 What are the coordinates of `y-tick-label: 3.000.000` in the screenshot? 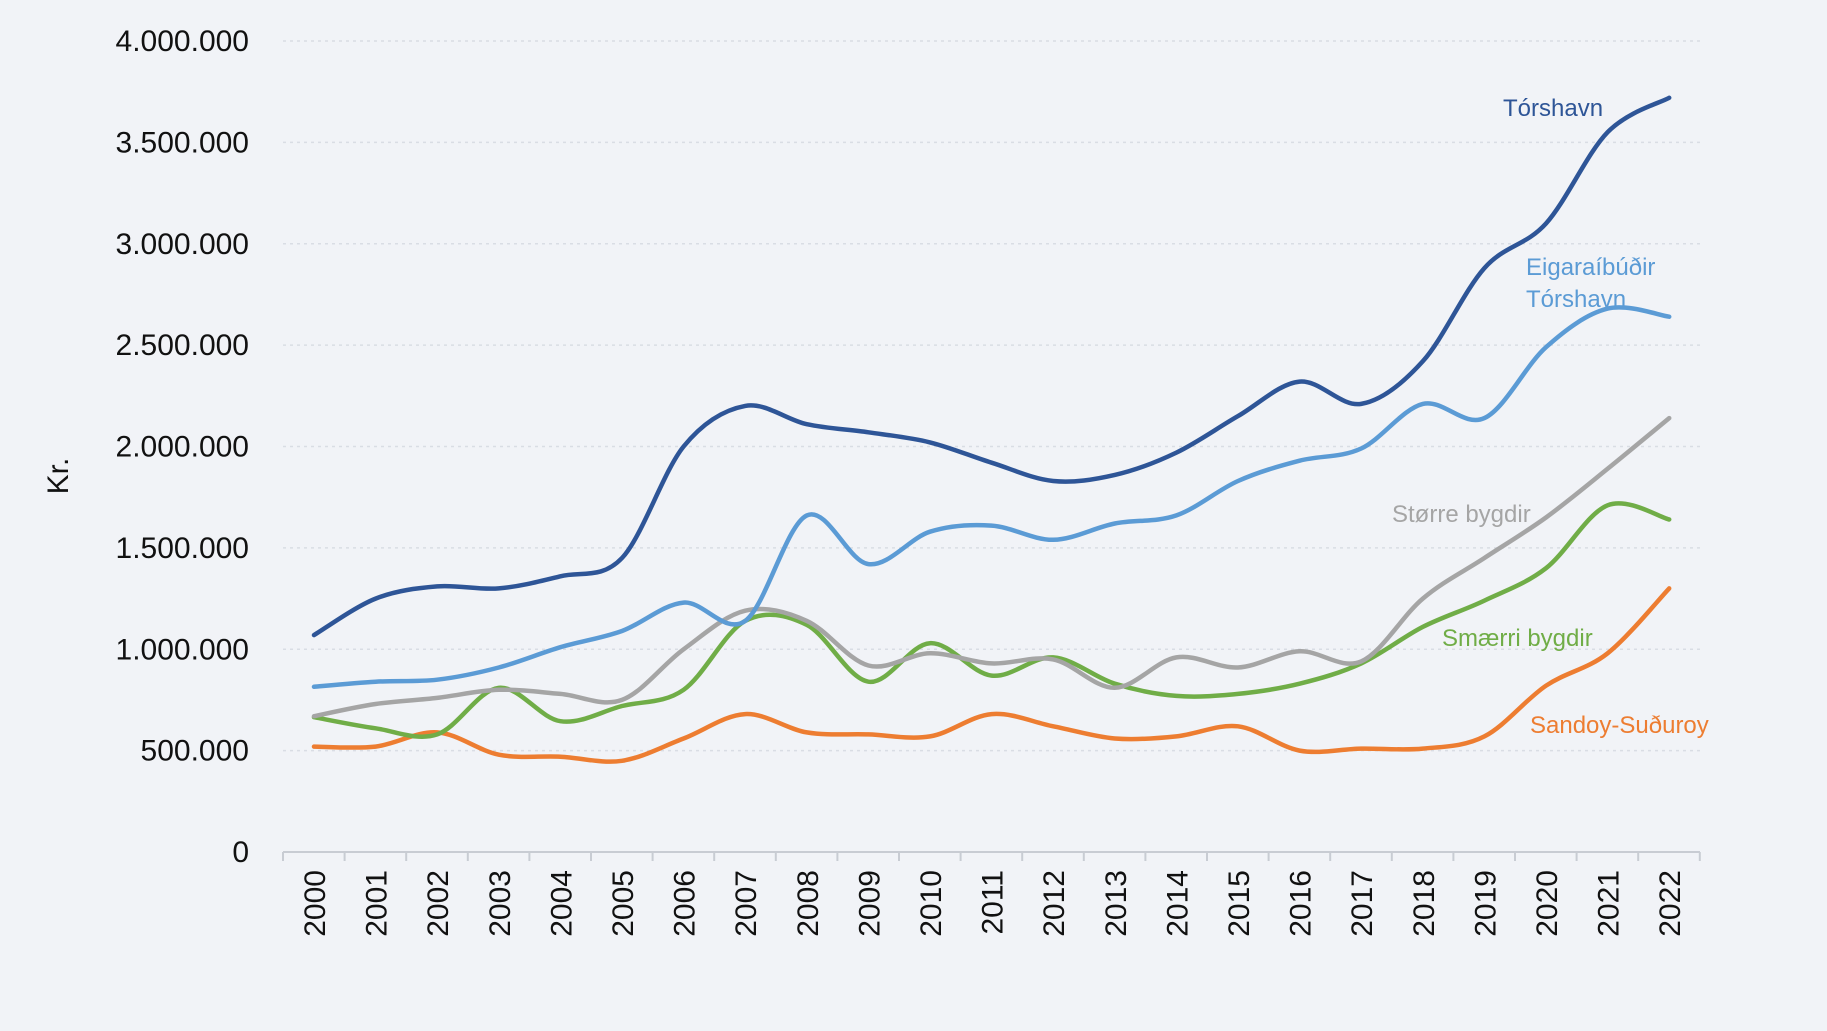 It's located at (182, 244).